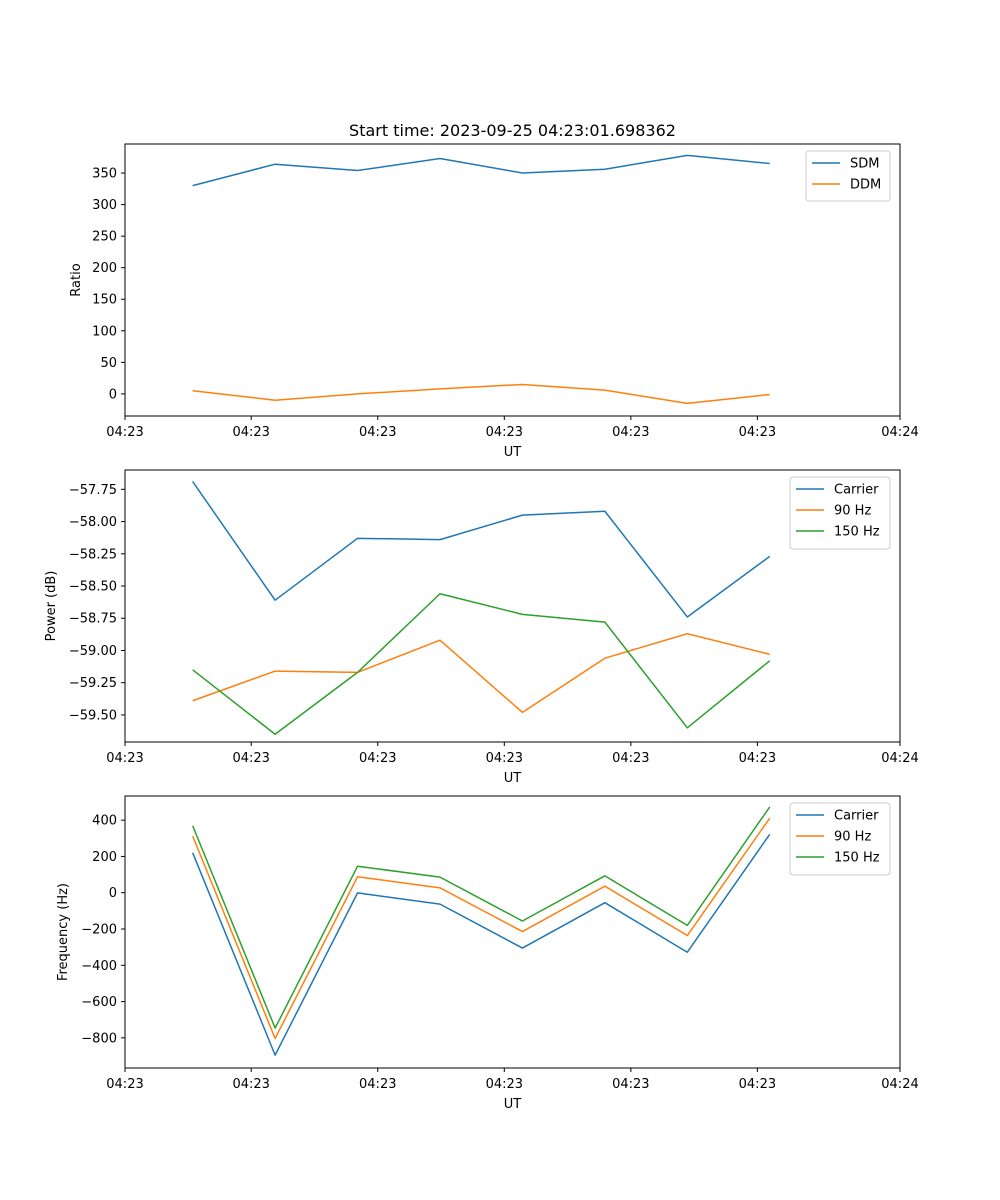 This screenshot has width=1000, height=1200. I want to click on frequency-y-tick-label: 0, so click(113, 893).